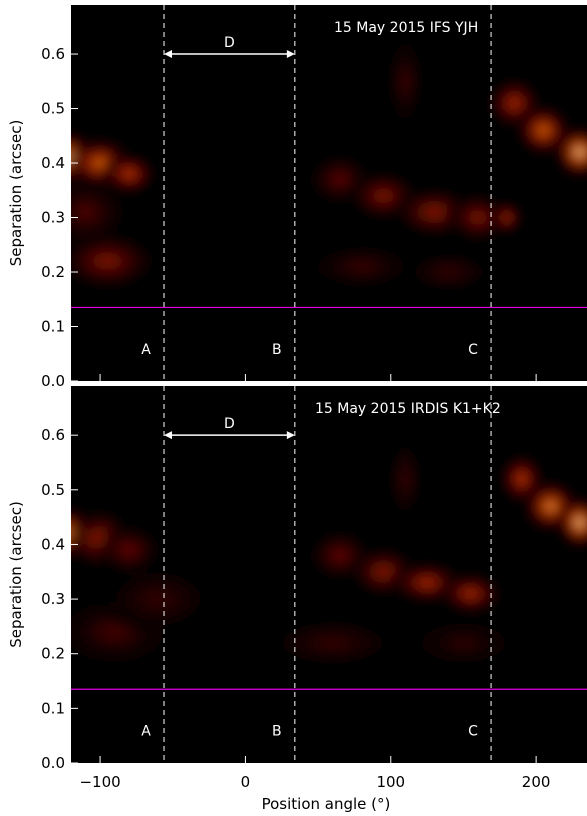  Describe the element at coordinates (408, 409) in the screenshot. I see `panel-title: 15 May 2015 IRDIS K1+K2` at that location.